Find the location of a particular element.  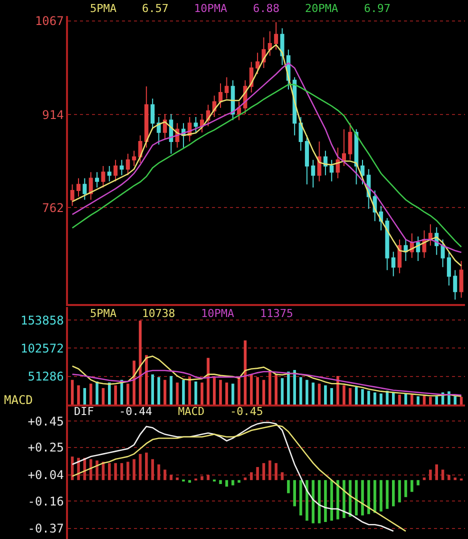

chart-title: MACD is located at coordinates (18, 400).